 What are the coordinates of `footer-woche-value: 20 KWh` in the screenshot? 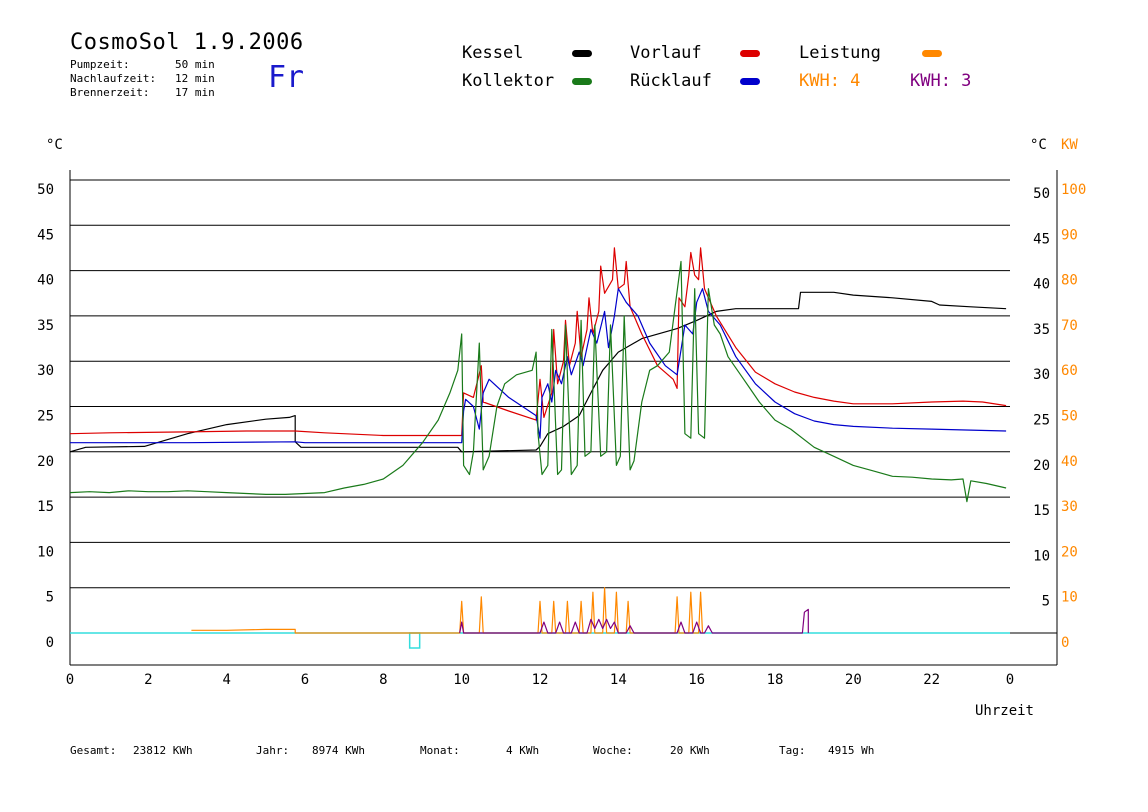 It's located at (690, 750).